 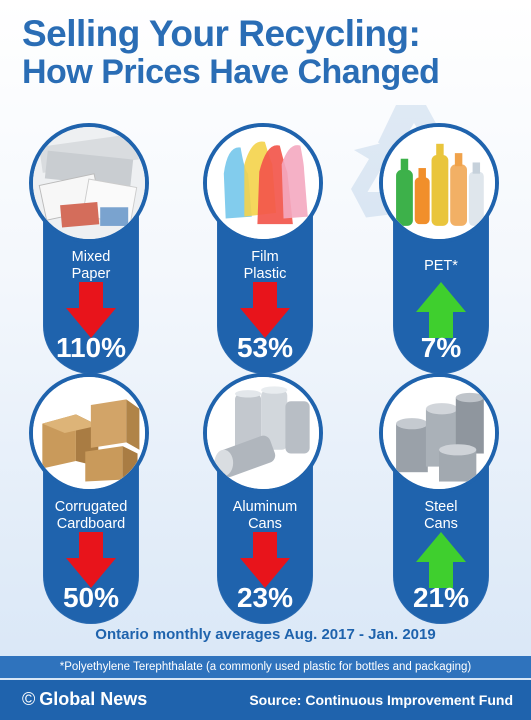 What do you see at coordinates (89, 498) in the screenshot?
I see `card-corrugated-cardboard: Corrugated Cardboard 50%` at bounding box center [89, 498].